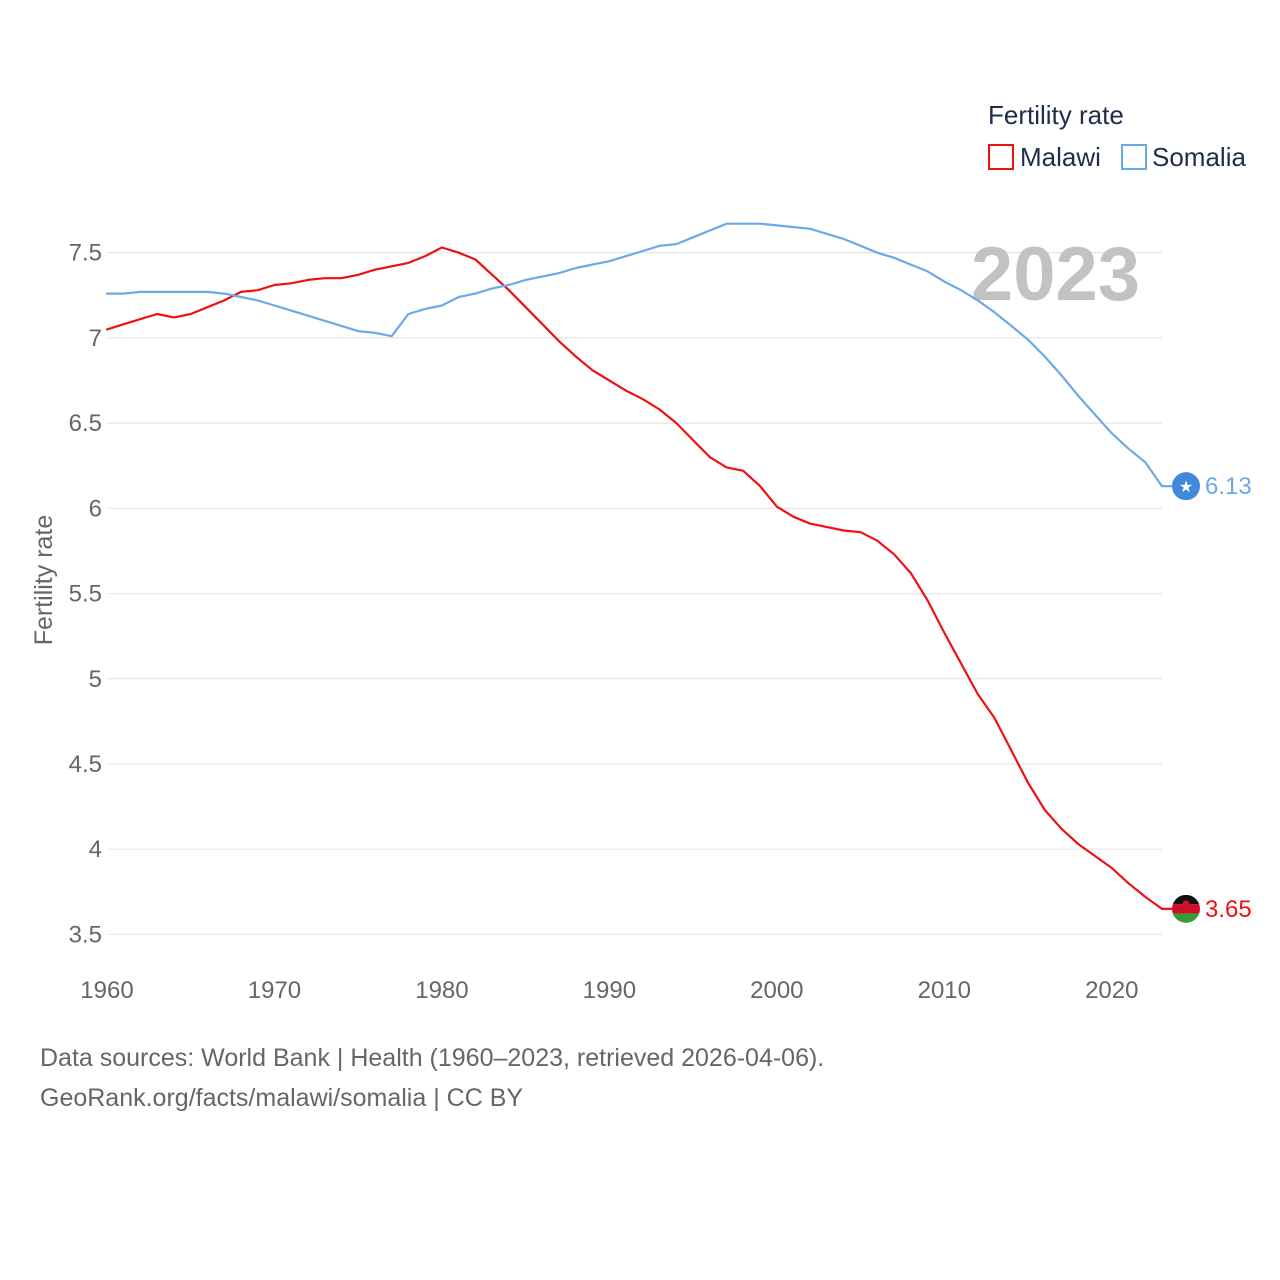  What do you see at coordinates (85, 423) in the screenshot?
I see `y-tick-label: 6.5` at bounding box center [85, 423].